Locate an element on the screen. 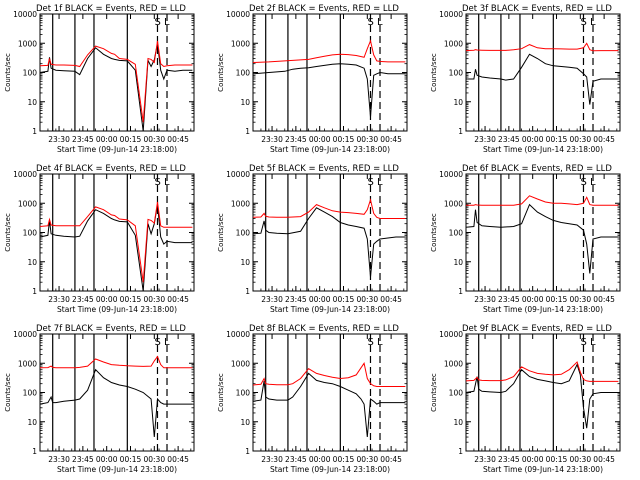 Image resolution: width=640 pixels, height=480 pixels. panel-title: Det 1f BLACK = Events, RED = LLD is located at coordinates (111, 9).